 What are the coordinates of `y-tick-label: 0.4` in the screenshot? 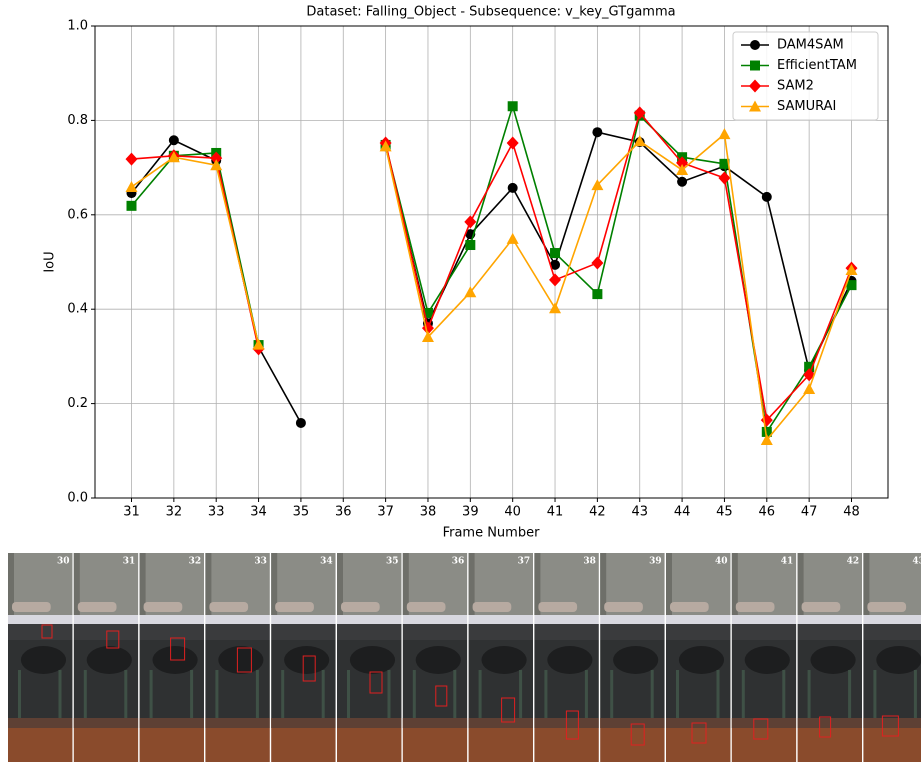 It's located at (77, 309).